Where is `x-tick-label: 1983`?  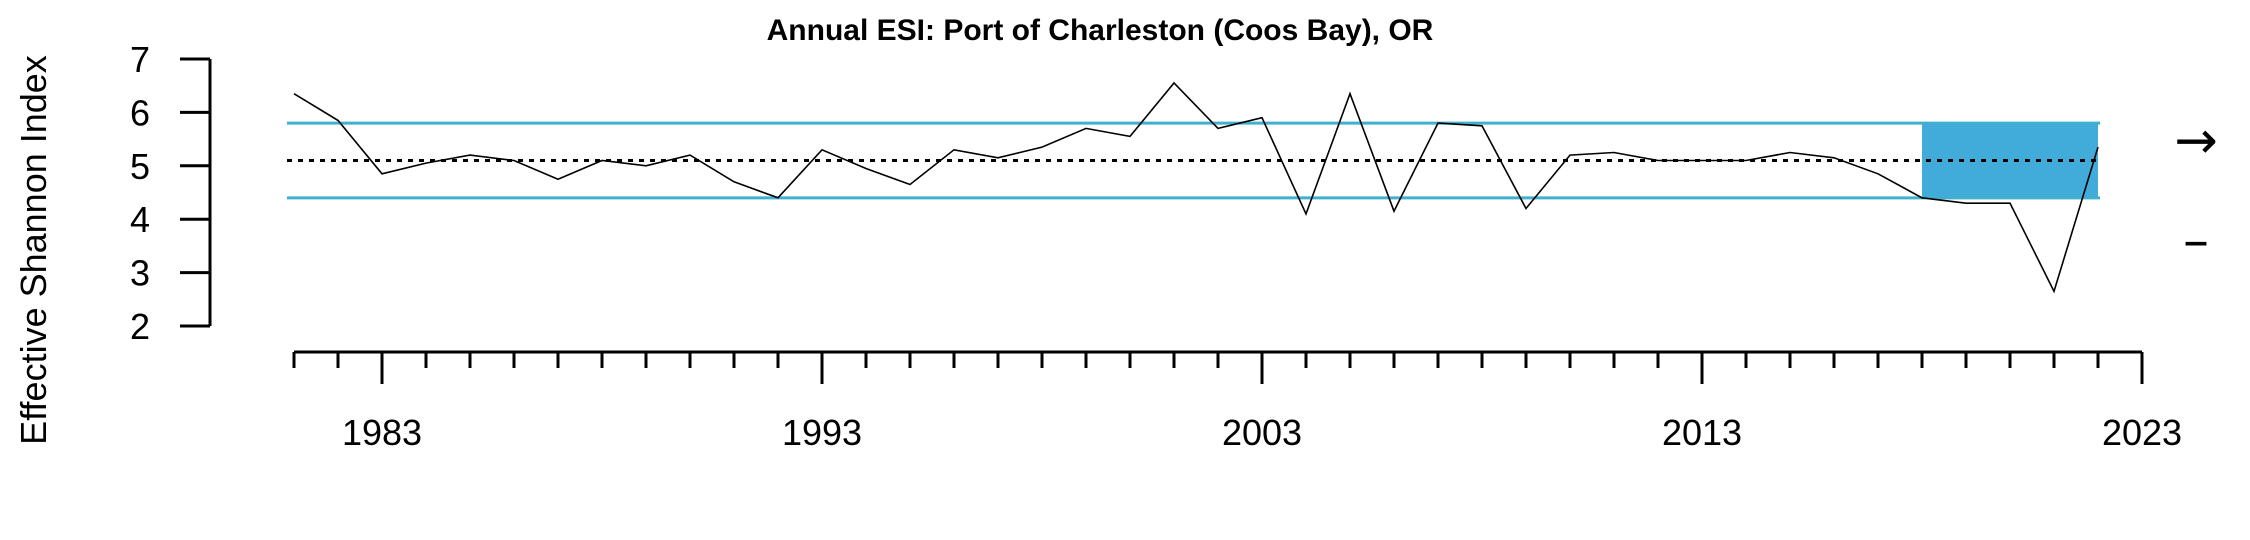
x-tick-label: 1983 is located at coordinates (382, 432).